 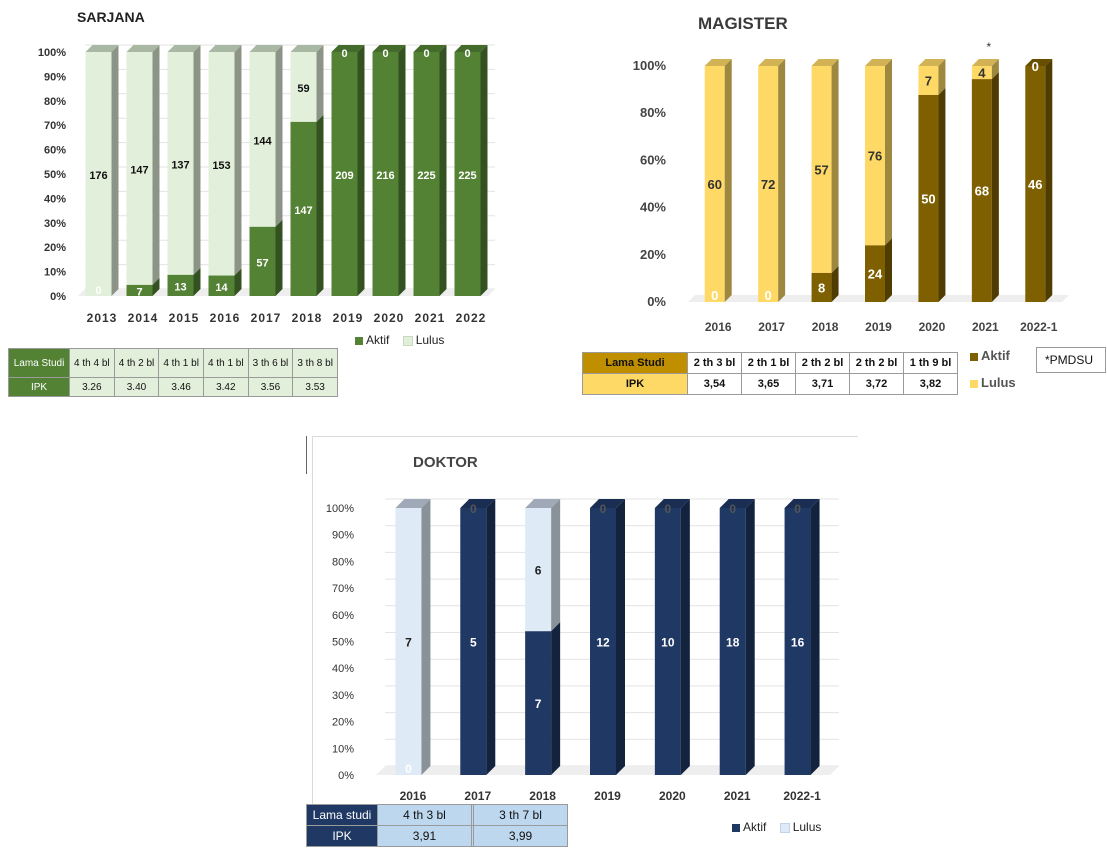 What do you see at coordinates (92, 387) in the screenshot?
I see `table-cell: 3.26` at bounding box center [92, 387].